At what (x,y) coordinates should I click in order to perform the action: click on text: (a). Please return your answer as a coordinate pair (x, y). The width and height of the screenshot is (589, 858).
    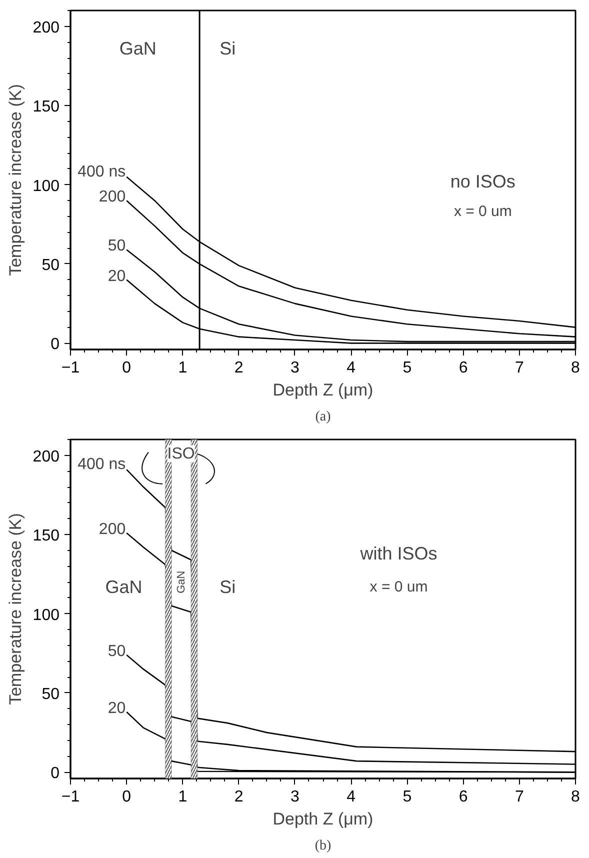
    Looking at the image, I should click on (323, 417).